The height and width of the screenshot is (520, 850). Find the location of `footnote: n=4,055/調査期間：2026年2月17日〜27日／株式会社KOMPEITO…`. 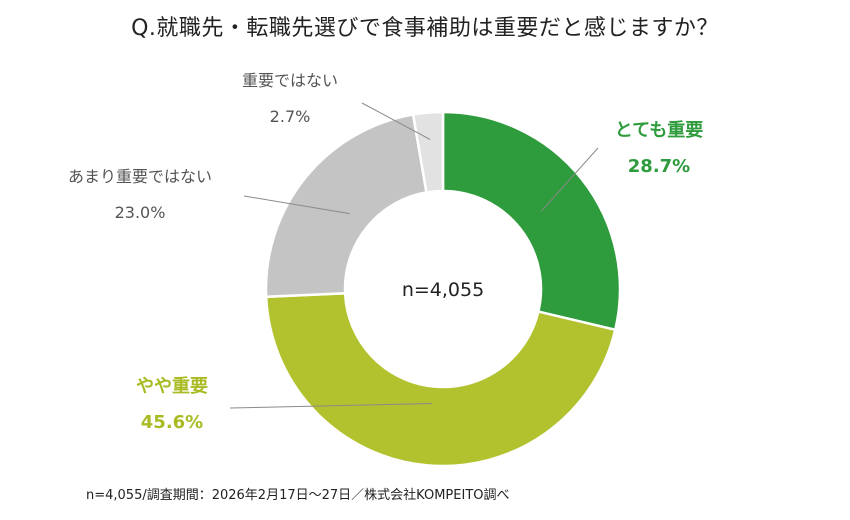

footnote: n=4,055/調査期間：2026年2月17日〜27日／株式会社KOMPEITO… is located at coordinates (298, 495).